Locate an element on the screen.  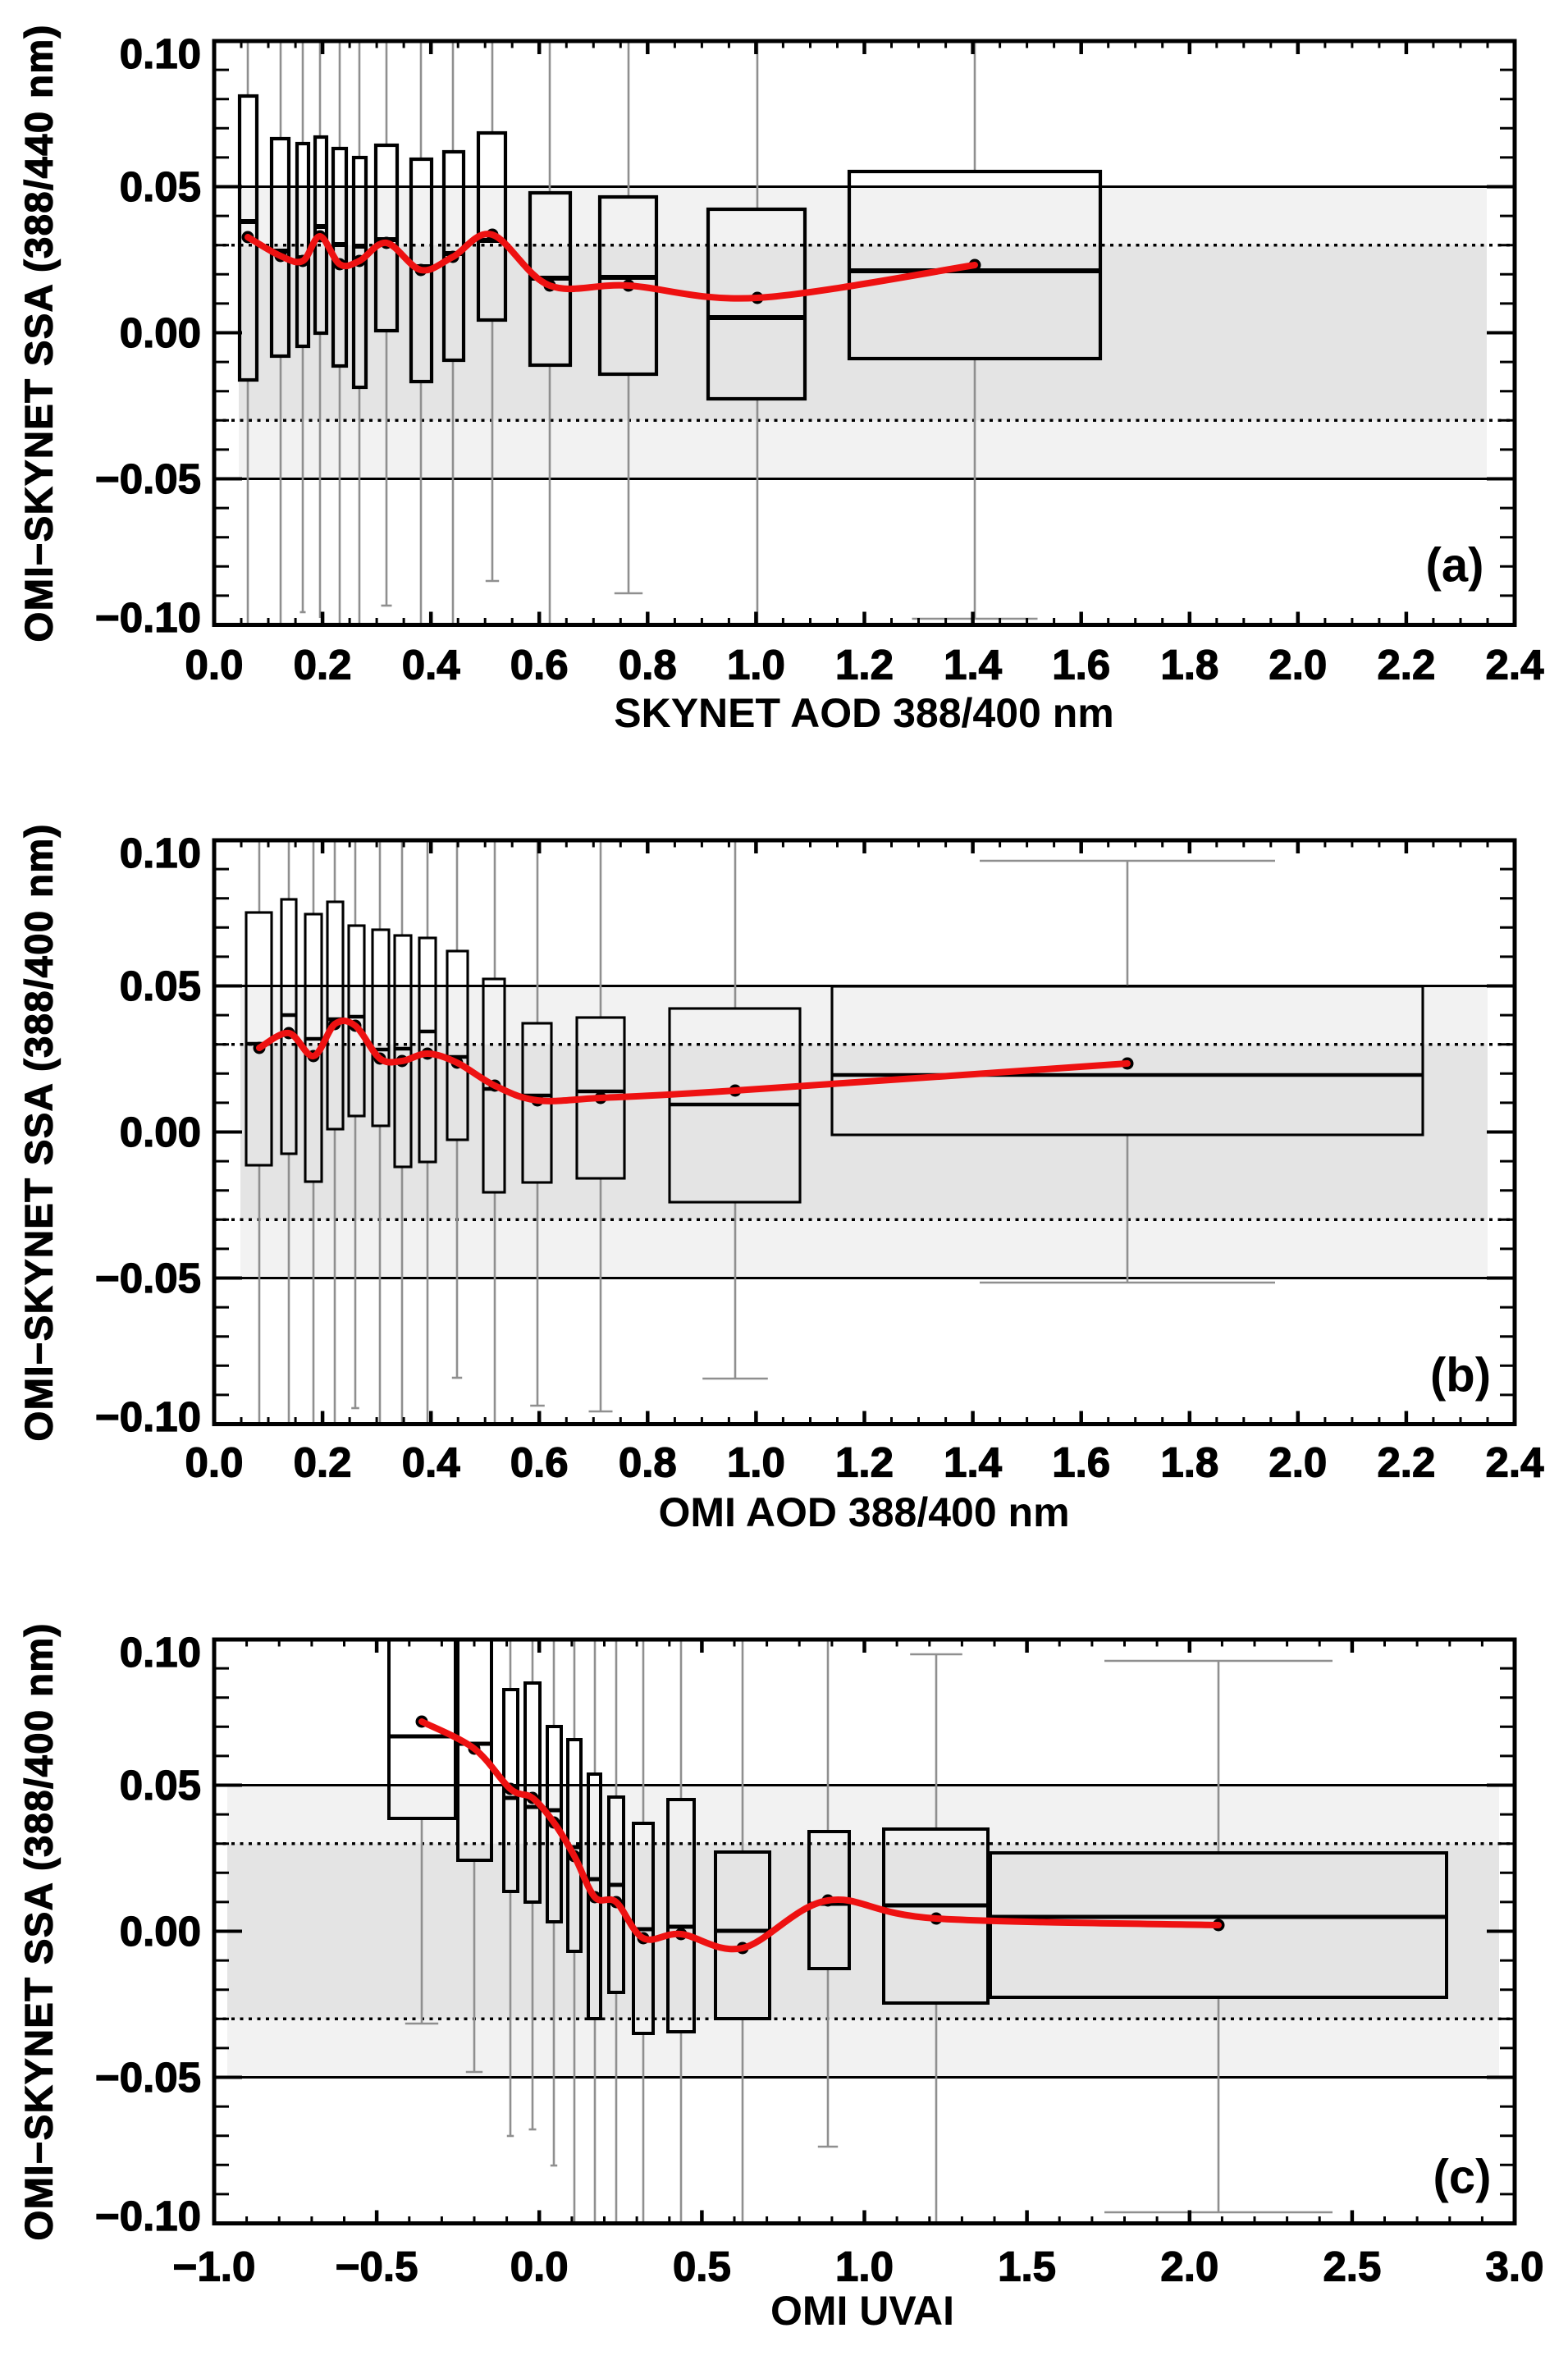
svg-text: 1.5 is located at coordinates (1027, 2267).